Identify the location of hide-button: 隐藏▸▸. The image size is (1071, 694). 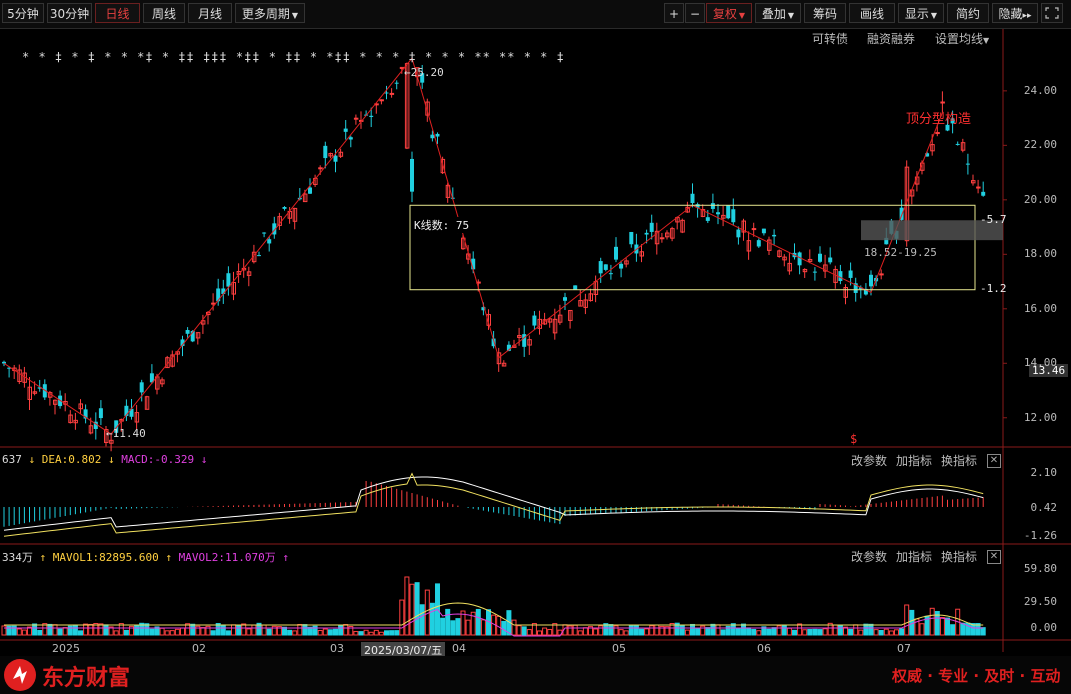
(1015, 13).